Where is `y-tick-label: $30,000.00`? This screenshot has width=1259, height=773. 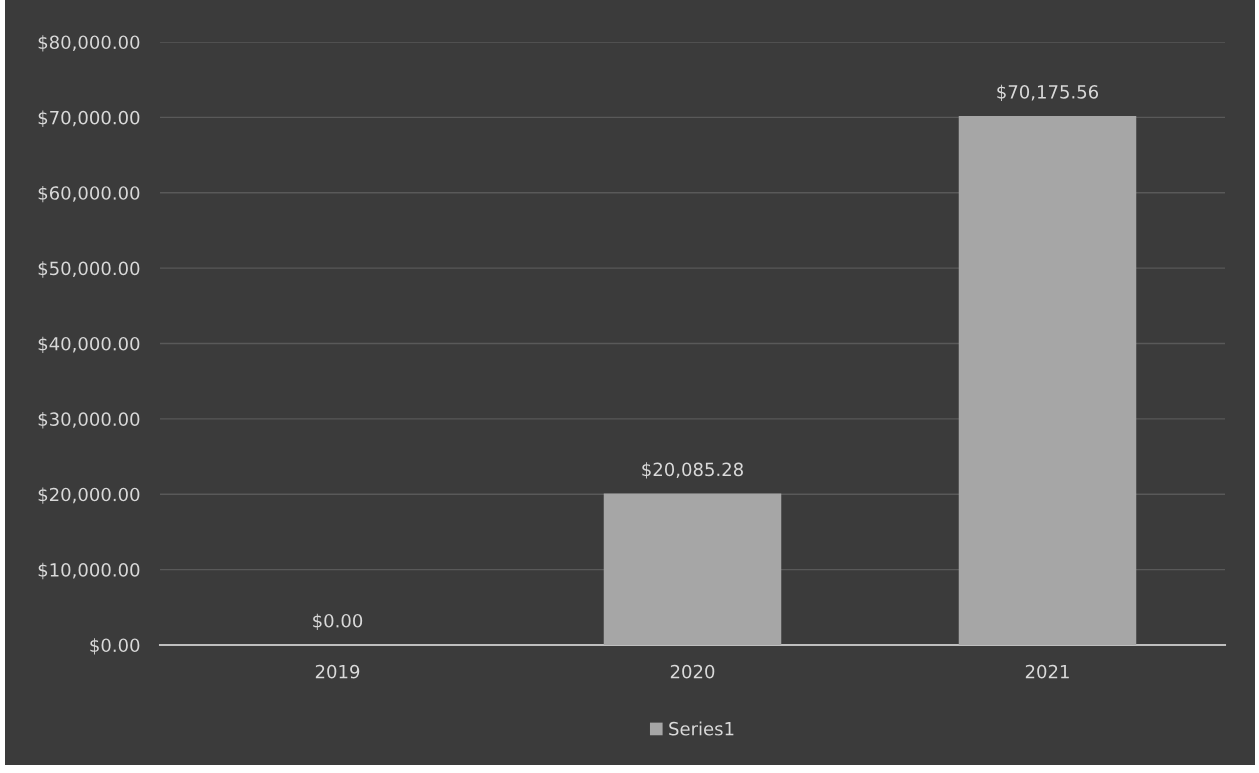
y-tick-label: $30,000.00 is located at coordinates (89, 420).